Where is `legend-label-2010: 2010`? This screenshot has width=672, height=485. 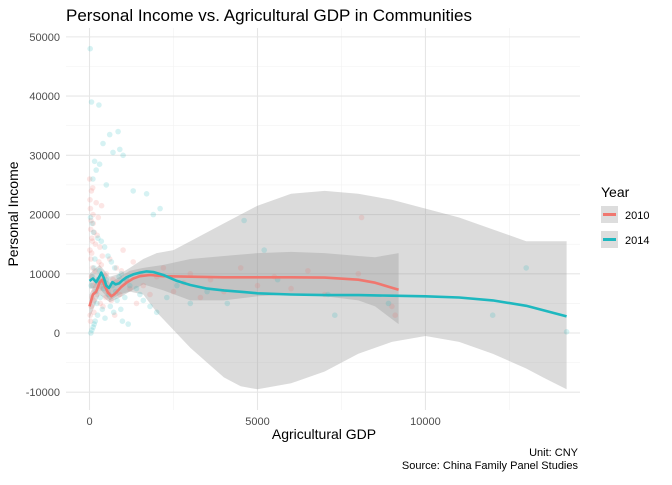
legend-label-2010: 2010 is located at coordinates (637, 216).